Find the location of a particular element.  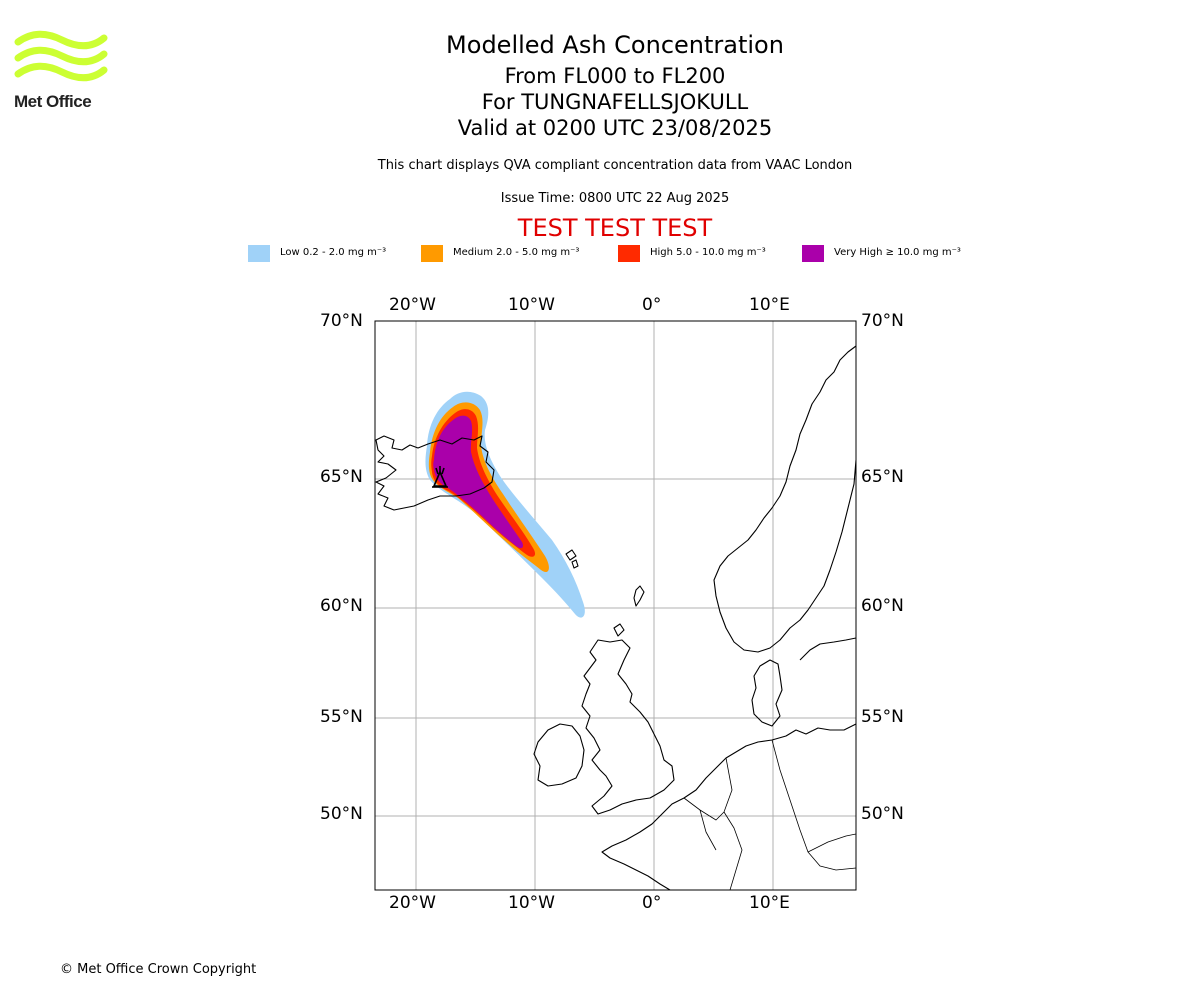

lon-tick-bottom: 0° is located at coordinates (652, 903).